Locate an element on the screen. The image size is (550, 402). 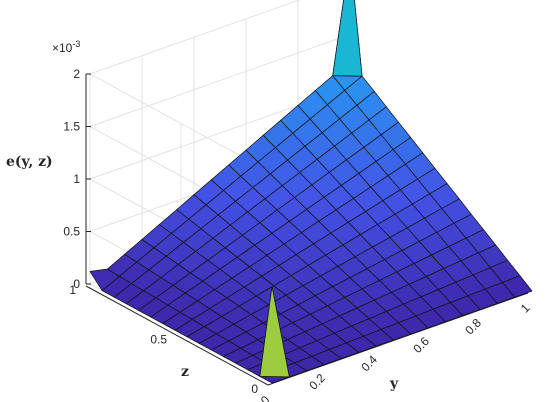
z-axis-label: e(y, z) is located at coordinates (29, 162).